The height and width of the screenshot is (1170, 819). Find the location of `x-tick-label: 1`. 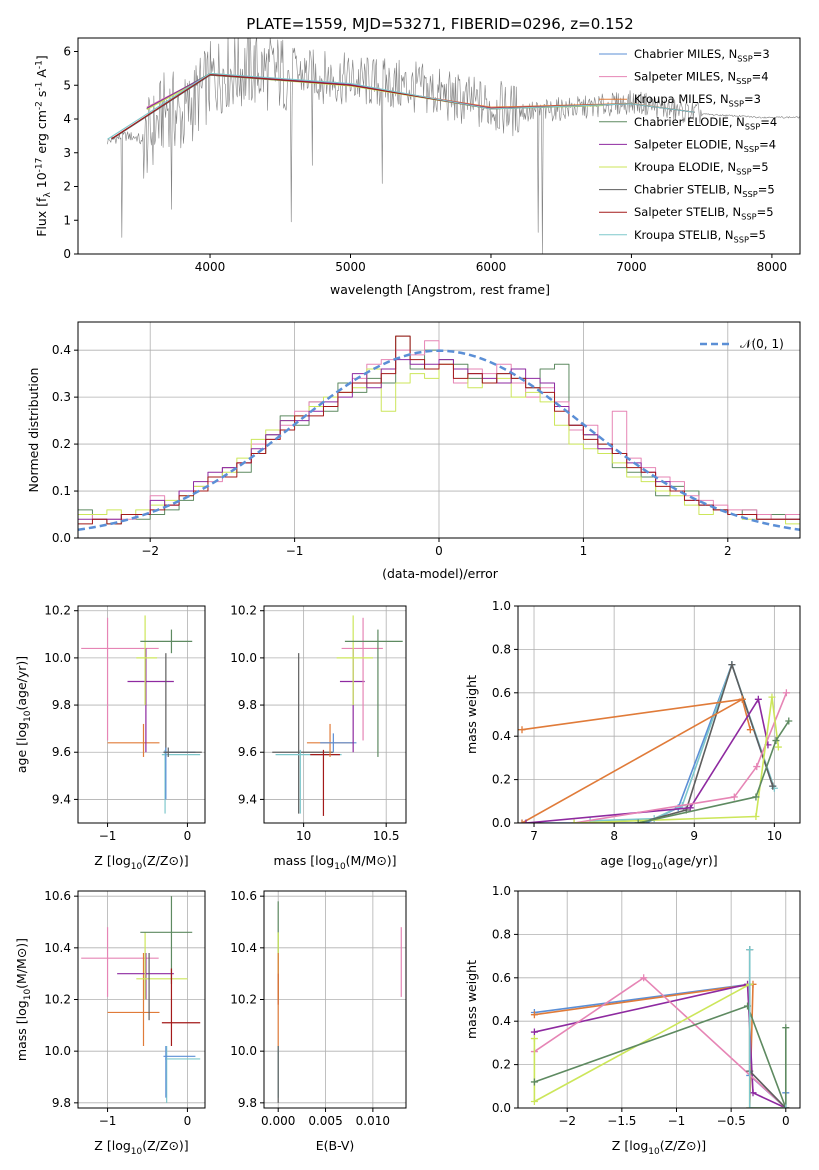

x-tick-label: 1 is located at coordinates (584, 551).